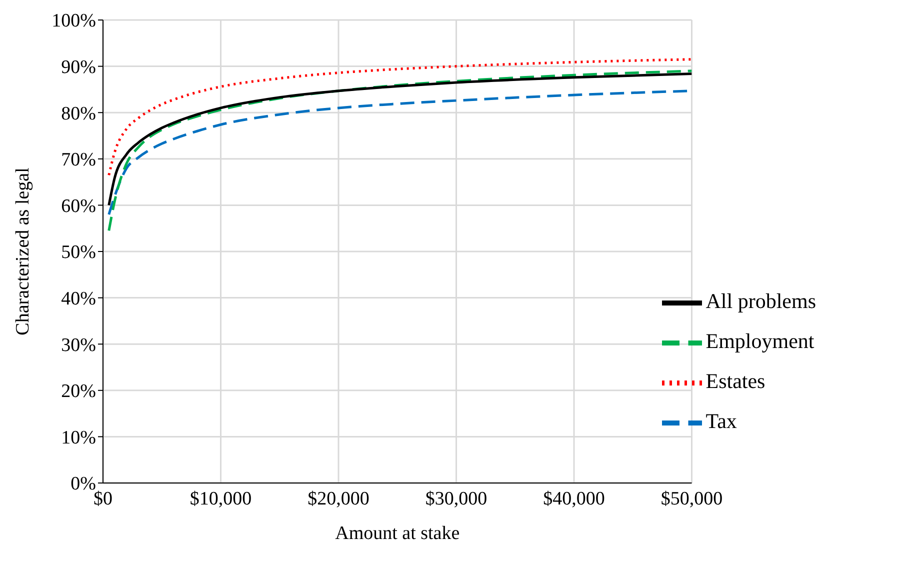  What do you see at coordinates (760, 340) in the screenshot?
I see `legend-label: Employment` at bounding box center [760, 340].